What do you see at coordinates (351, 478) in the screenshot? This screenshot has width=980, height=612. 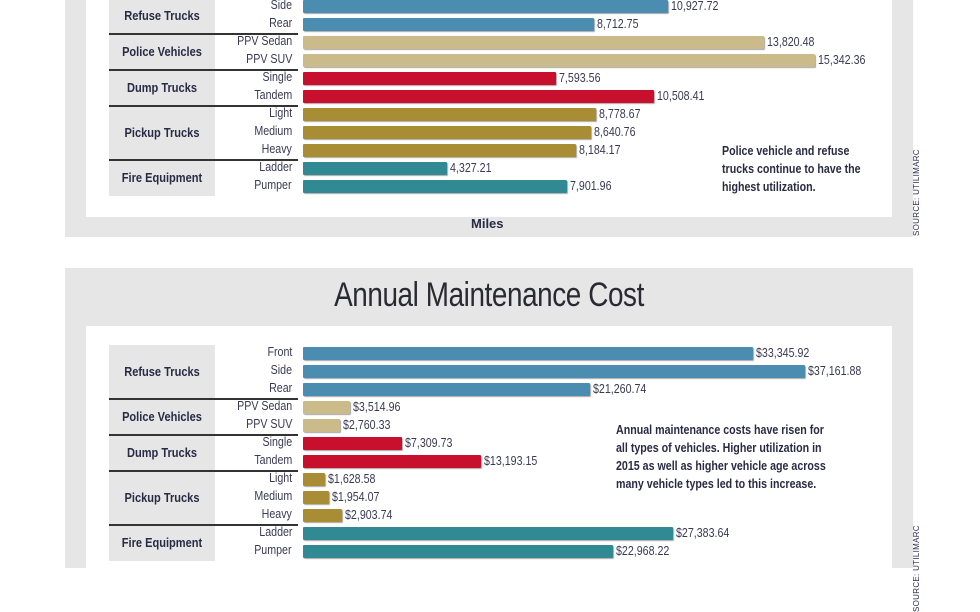 I see `value-label: $1,628.58` at bounding box center [351, 478].